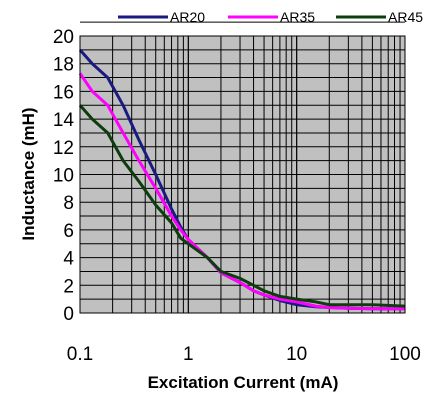 This screenshot has height=396, width=426. What do you see at coordinates (244, 354) in the screenshot?
I see `x-axis-ticks: 0.1 1 10 100` at bounding box center [244, 354].